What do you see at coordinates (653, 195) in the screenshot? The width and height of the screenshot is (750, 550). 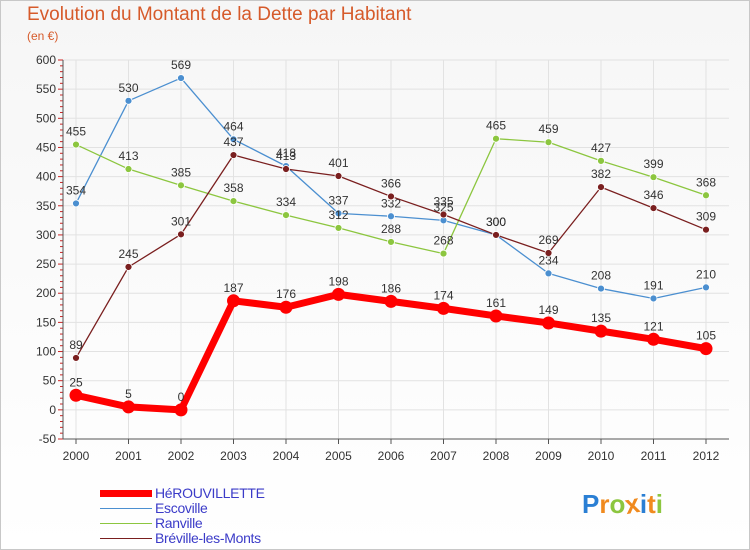 I see `data-label-br-ville-les-monts: 346` at bounding box center [653, 195].